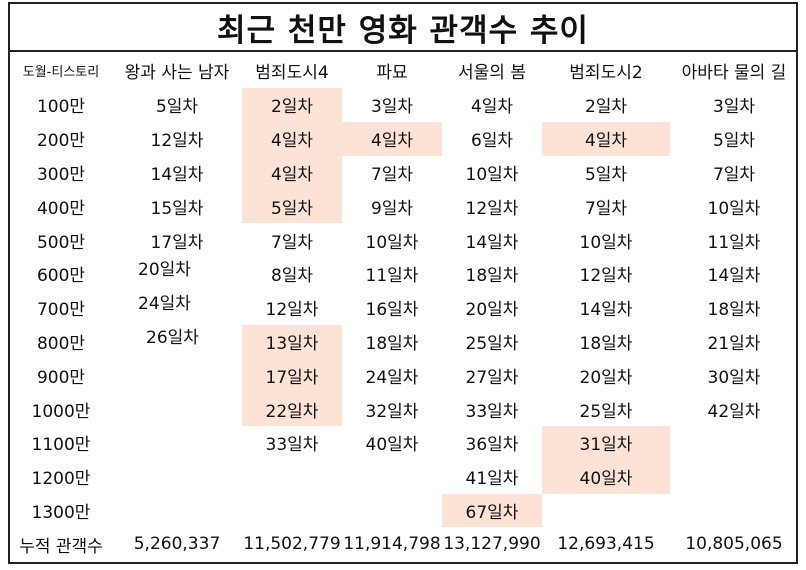 The image size is (806, 570). Describe the element at coordinates (734, 544) in the screenshot. I see `total-value: 10,805,065` at that location.